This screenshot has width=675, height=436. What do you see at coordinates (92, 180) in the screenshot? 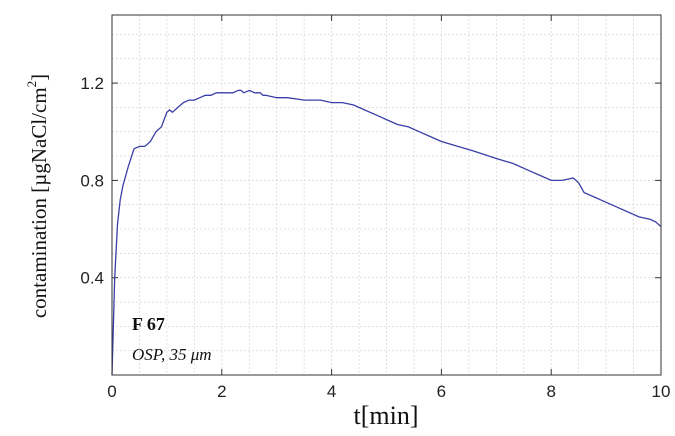
I see `y-tick-label: 0.8` at bounding box center [92, 180].